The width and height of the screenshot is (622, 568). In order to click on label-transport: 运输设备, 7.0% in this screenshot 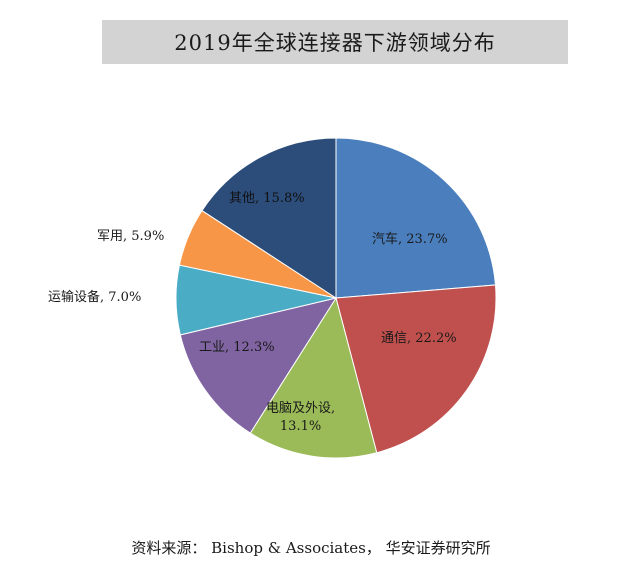, I will do `click(95, 297)`.